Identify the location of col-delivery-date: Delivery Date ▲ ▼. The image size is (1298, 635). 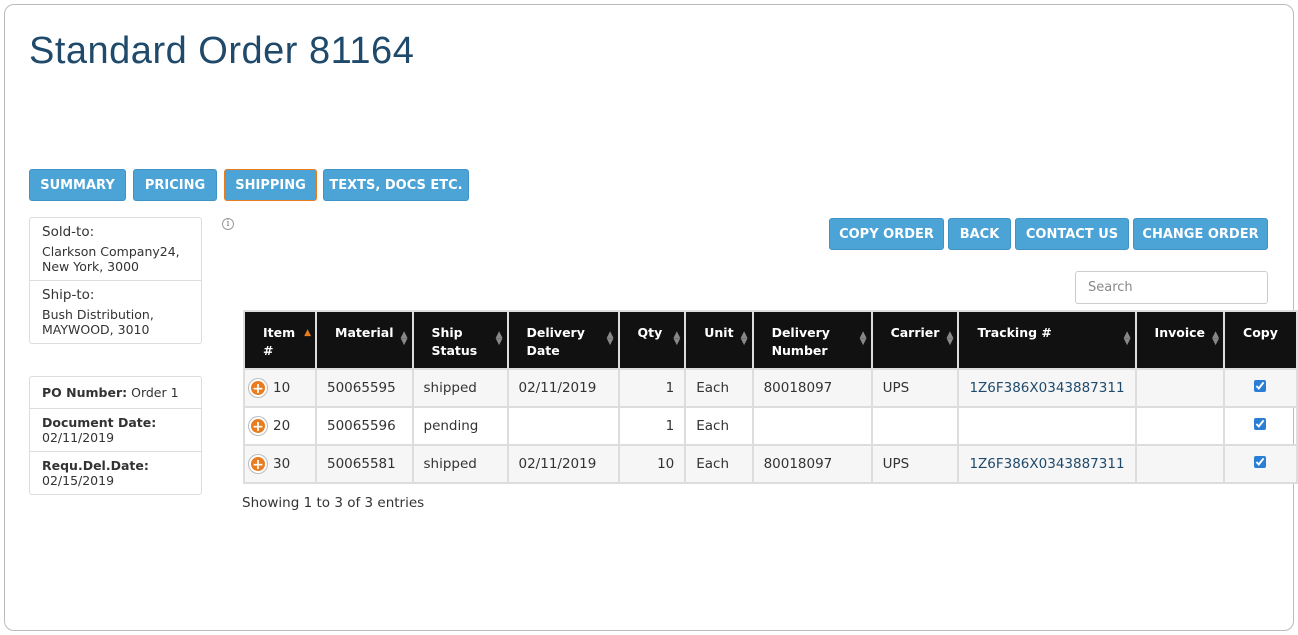
(563, 340).